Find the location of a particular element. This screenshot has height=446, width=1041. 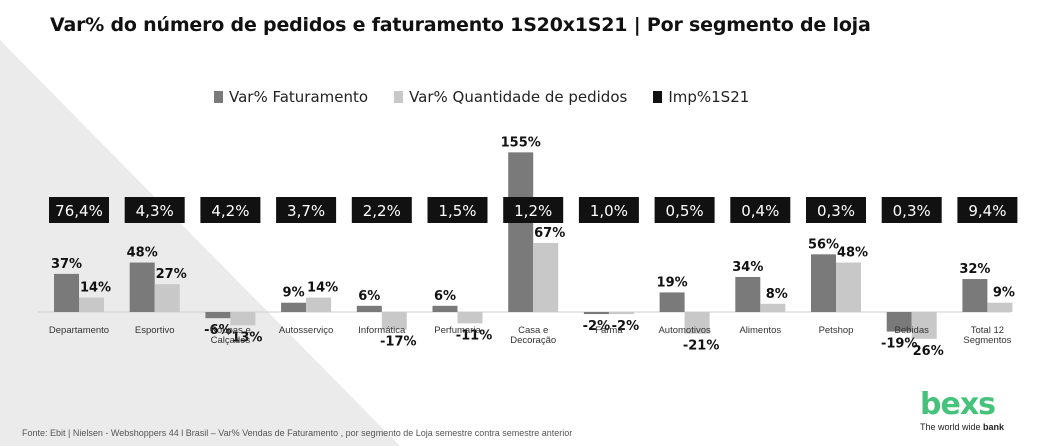

category-label: Roupas e is located at coordinates (230, 330).